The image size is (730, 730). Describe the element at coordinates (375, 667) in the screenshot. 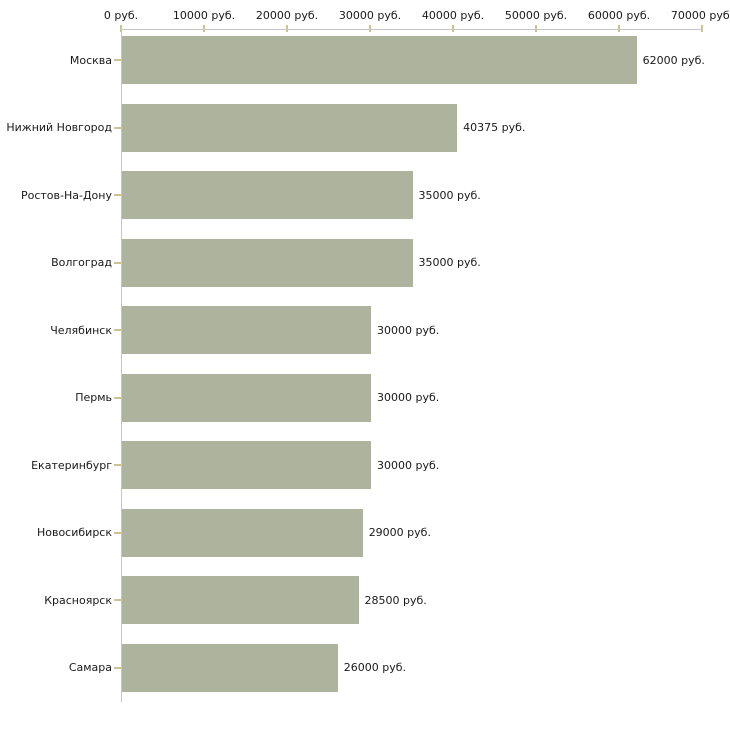

I see `value-label: 26000 руб.` at that location.